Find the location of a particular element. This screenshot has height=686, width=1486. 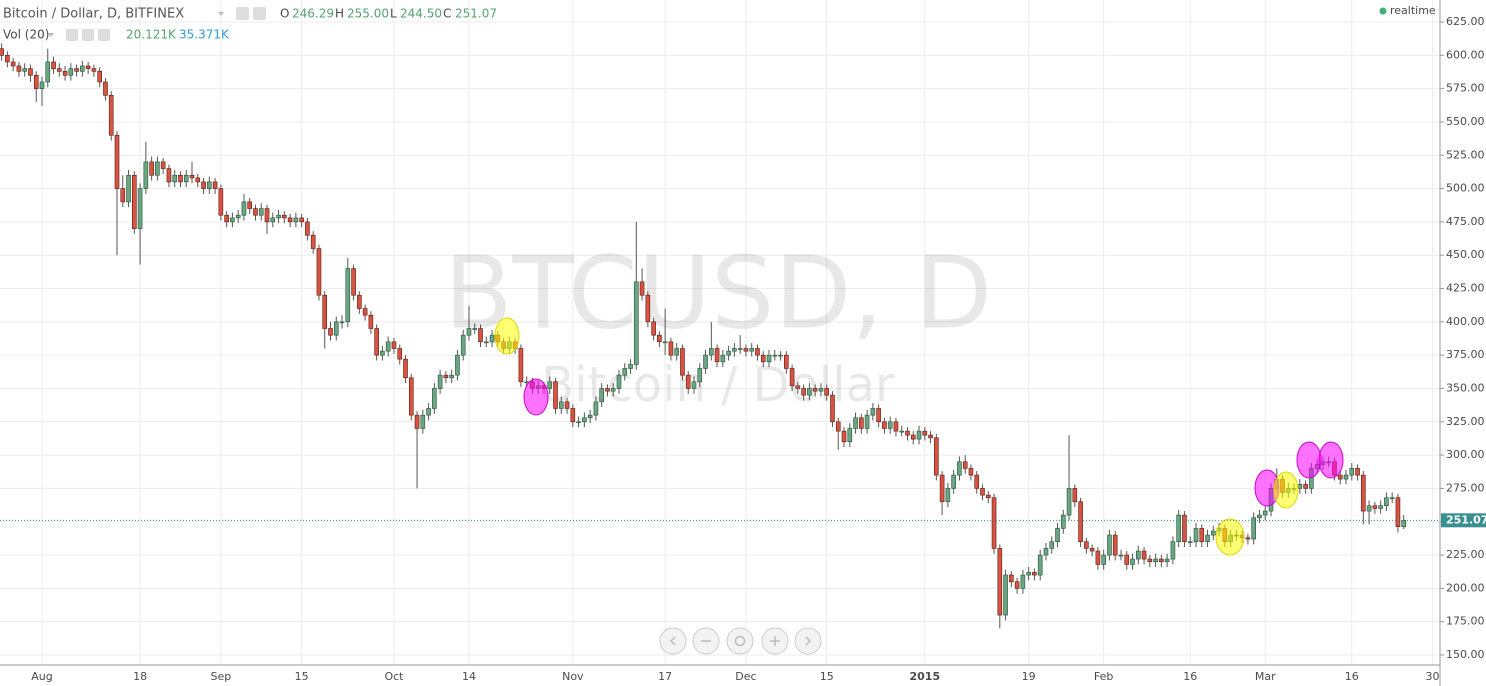

y-tick-label: 500.00 is located at coordinates (1465, 188).